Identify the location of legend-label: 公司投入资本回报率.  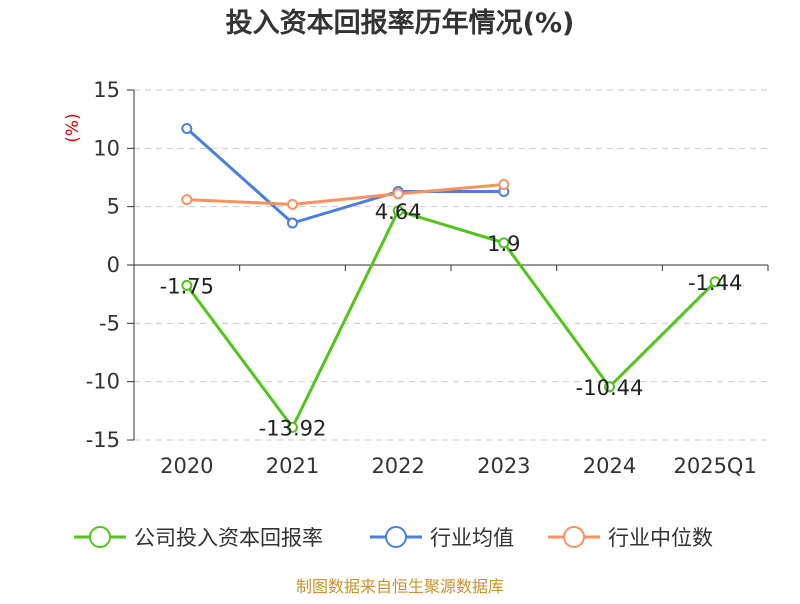
(228, 538).